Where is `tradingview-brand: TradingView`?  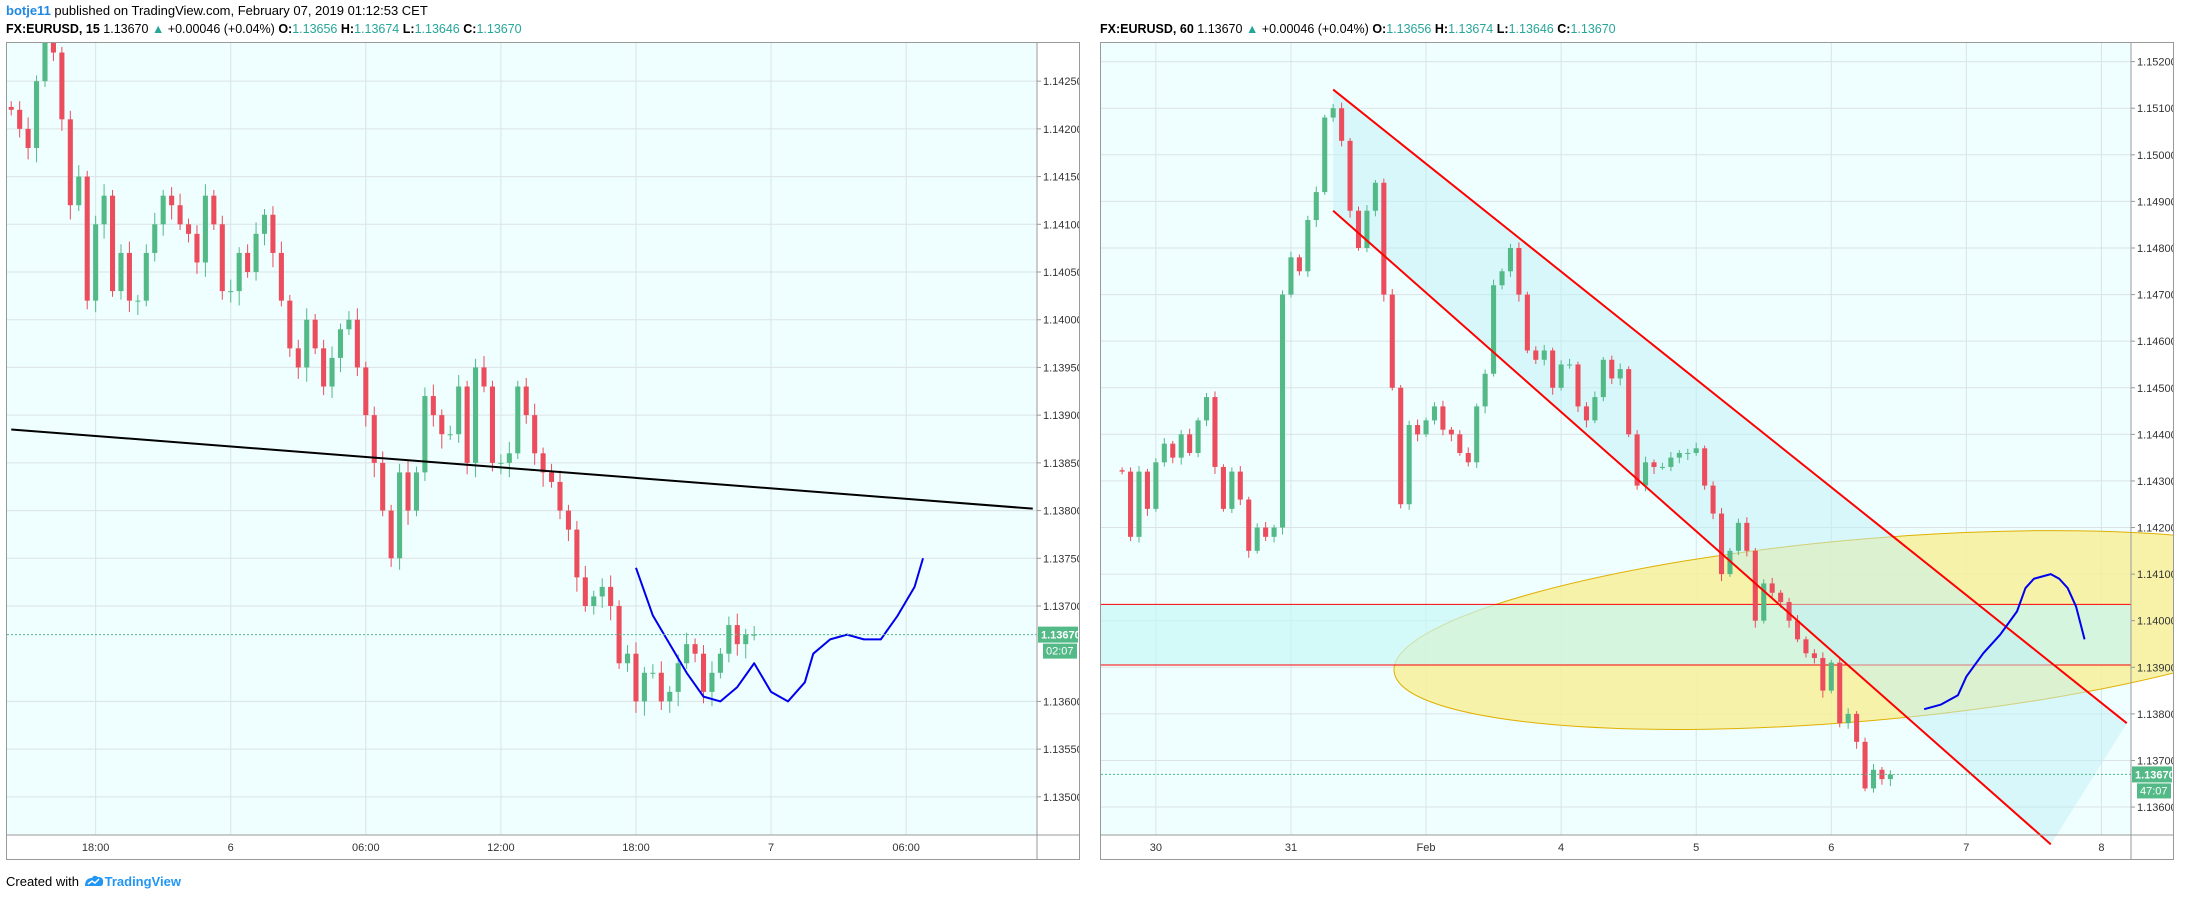 tradingview-brand: TradingView is located at coordinates (142, 881).